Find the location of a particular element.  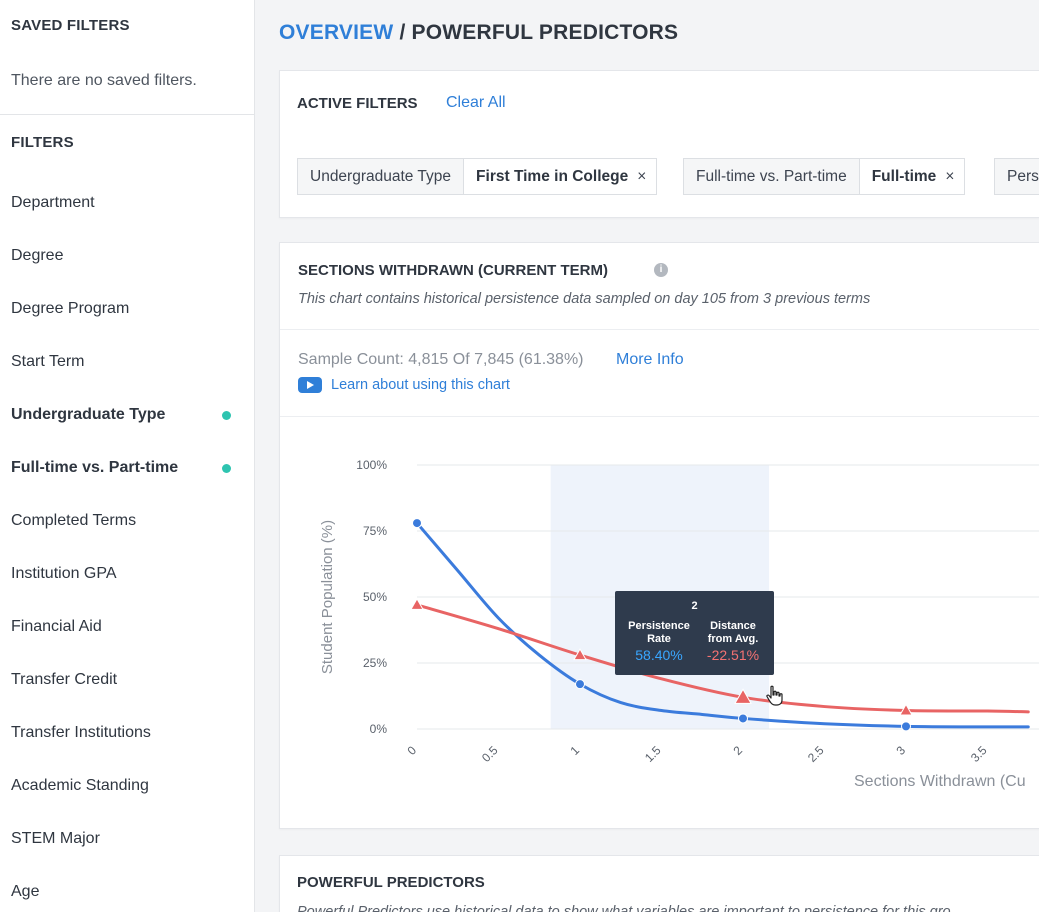

y-axis-label: Student Population (%) is located at coordinates (327, 597).